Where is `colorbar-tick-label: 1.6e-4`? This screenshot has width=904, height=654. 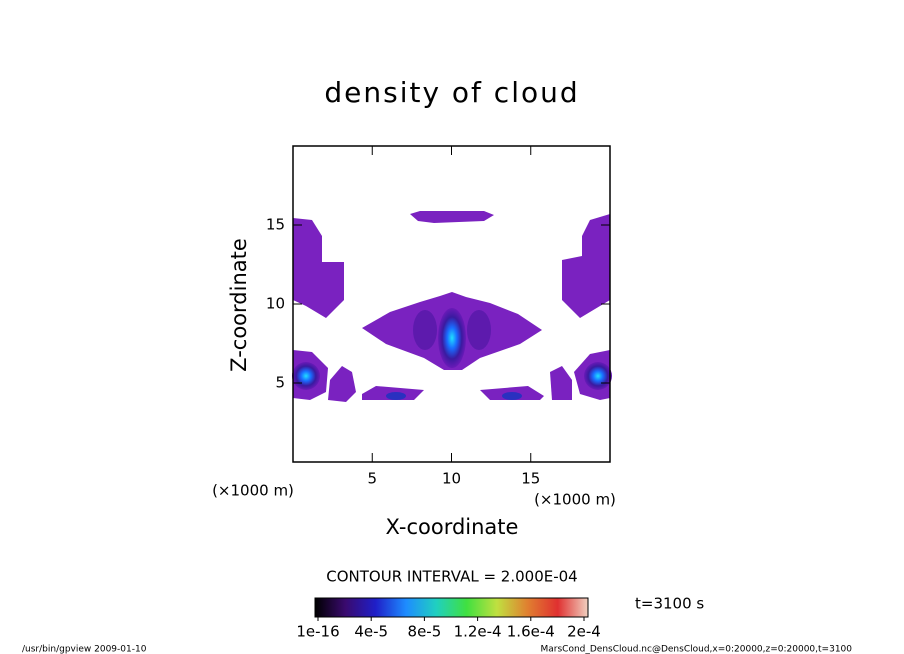
colorbar-tick-label: 1.6e-4 is located at coordinates (531, 632).